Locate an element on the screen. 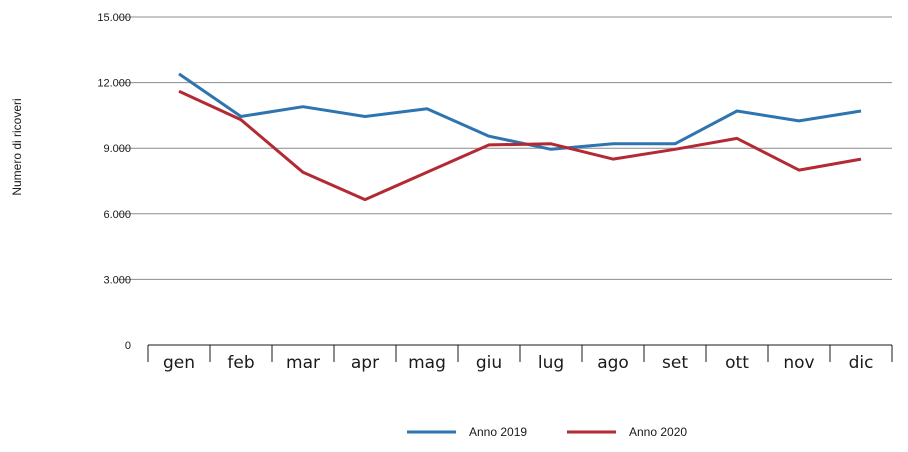  y-tick-label: 3.000 is located at coordinates (117, 280).